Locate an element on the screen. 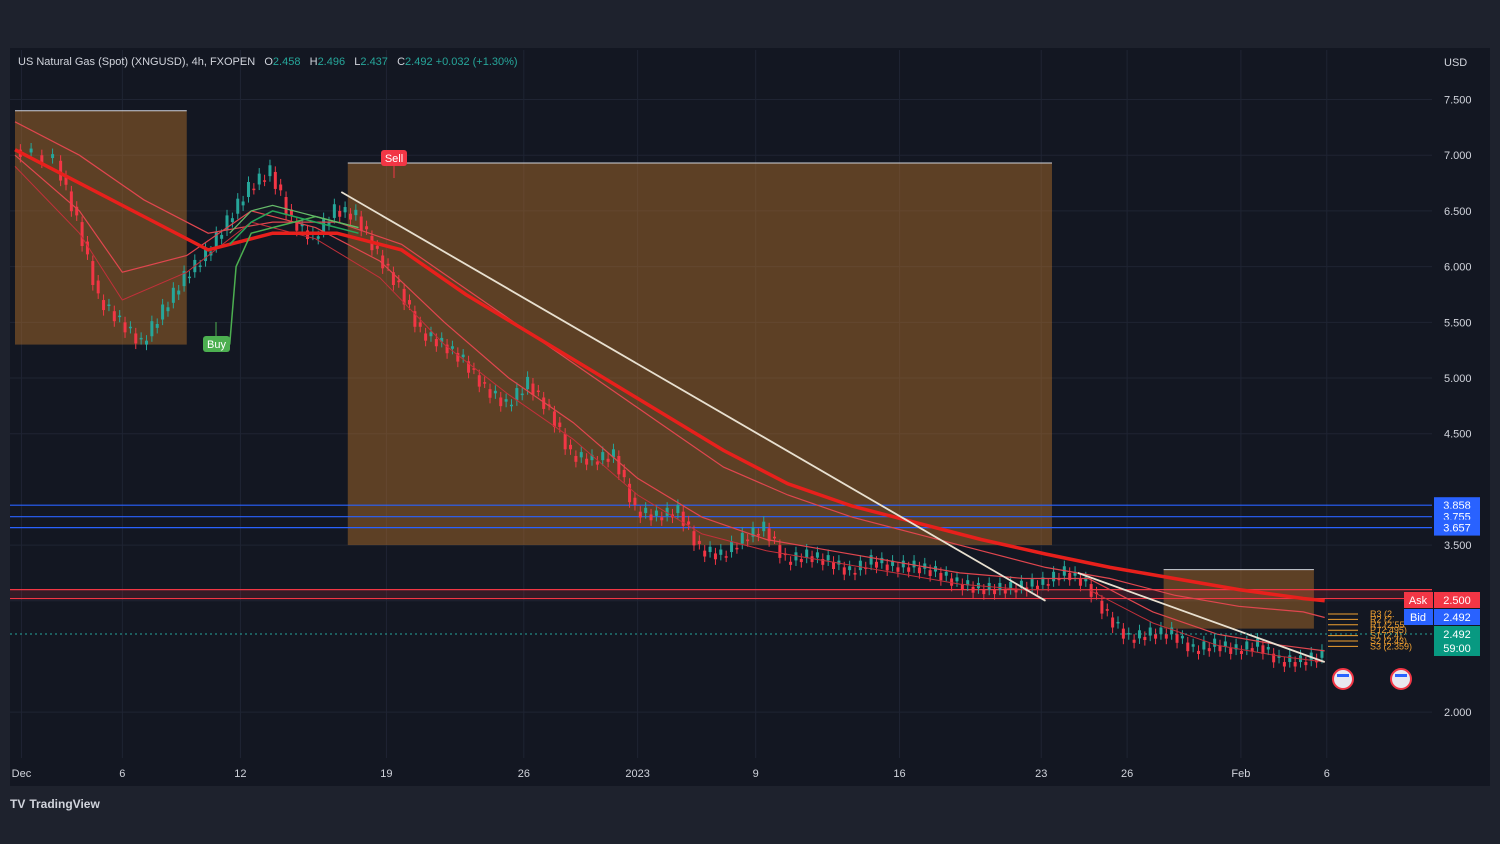 This screenshot has width=1500, height=844. high-value: 2.496 is located at coordinates (331, 62).